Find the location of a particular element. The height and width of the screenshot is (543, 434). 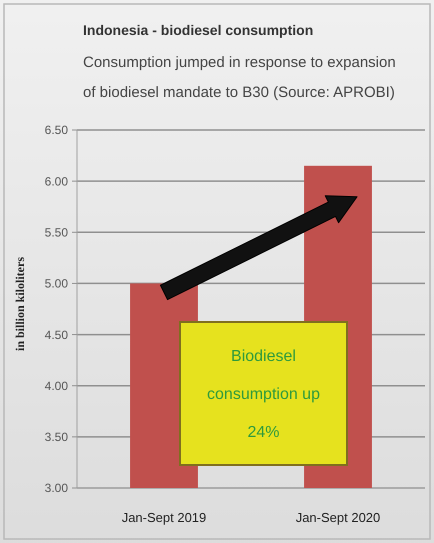

y-tick-label: 5.00 is located at coordinates (56, 283).